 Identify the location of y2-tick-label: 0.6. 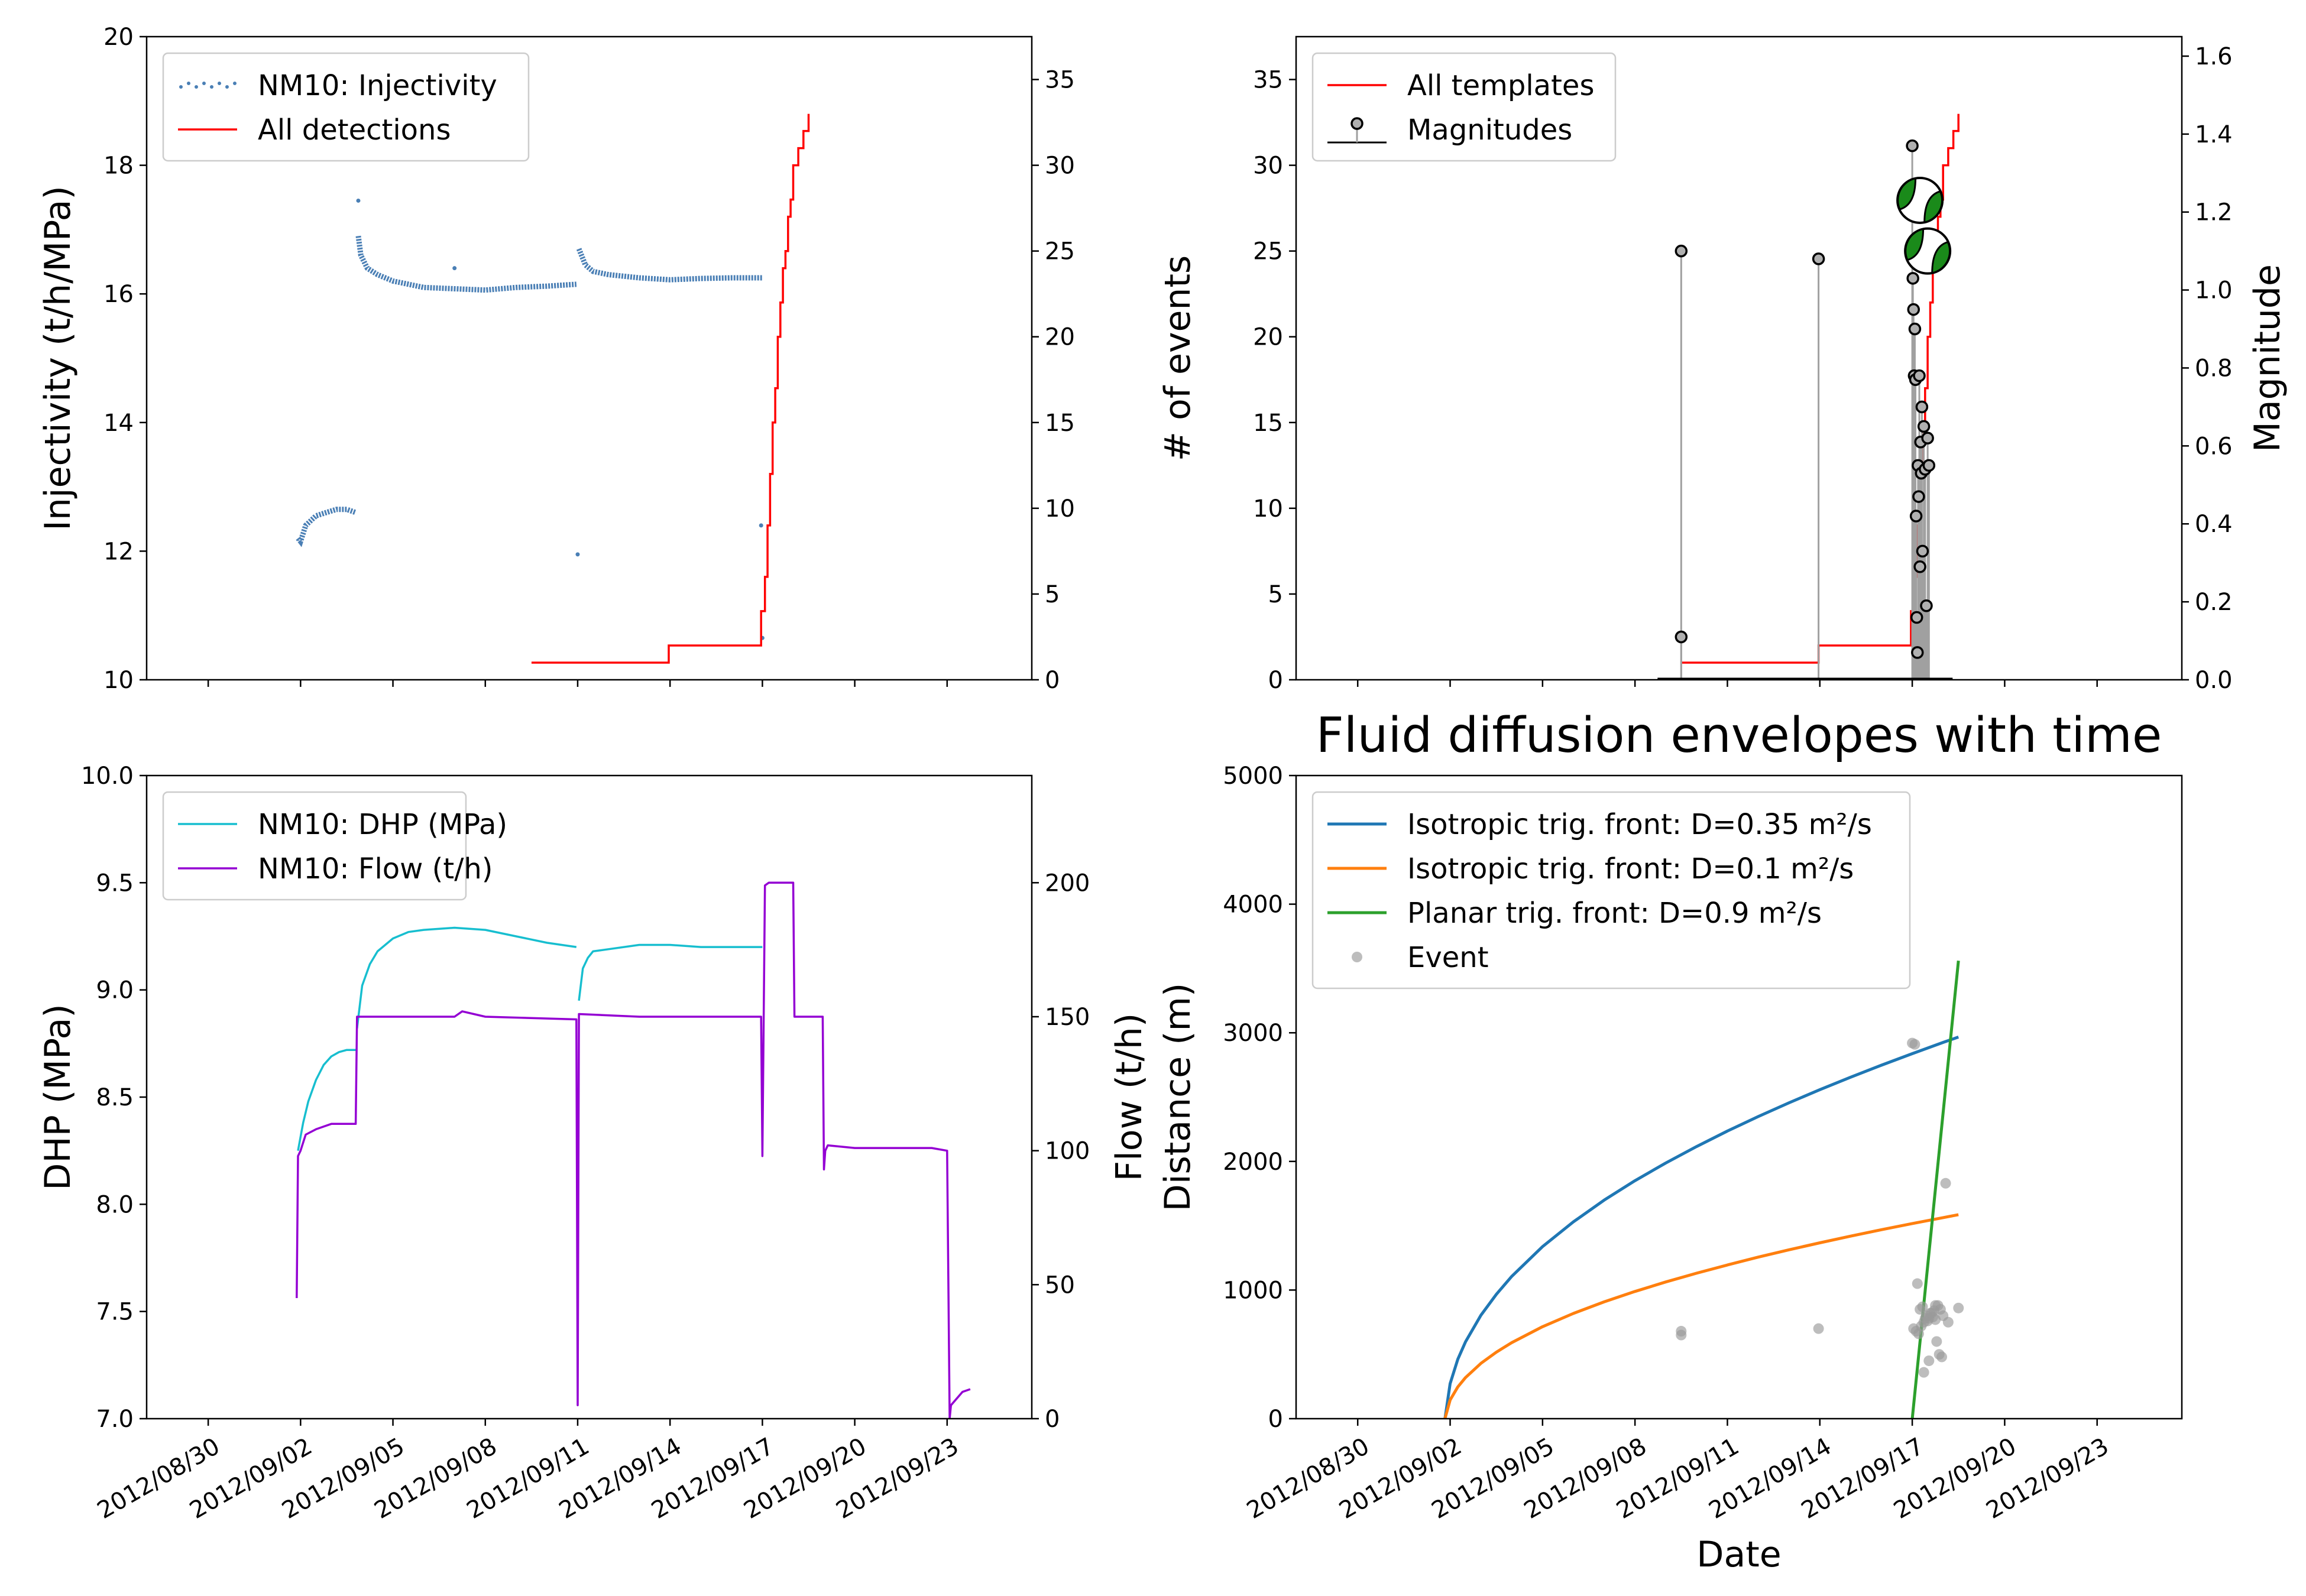
(2214, 447).